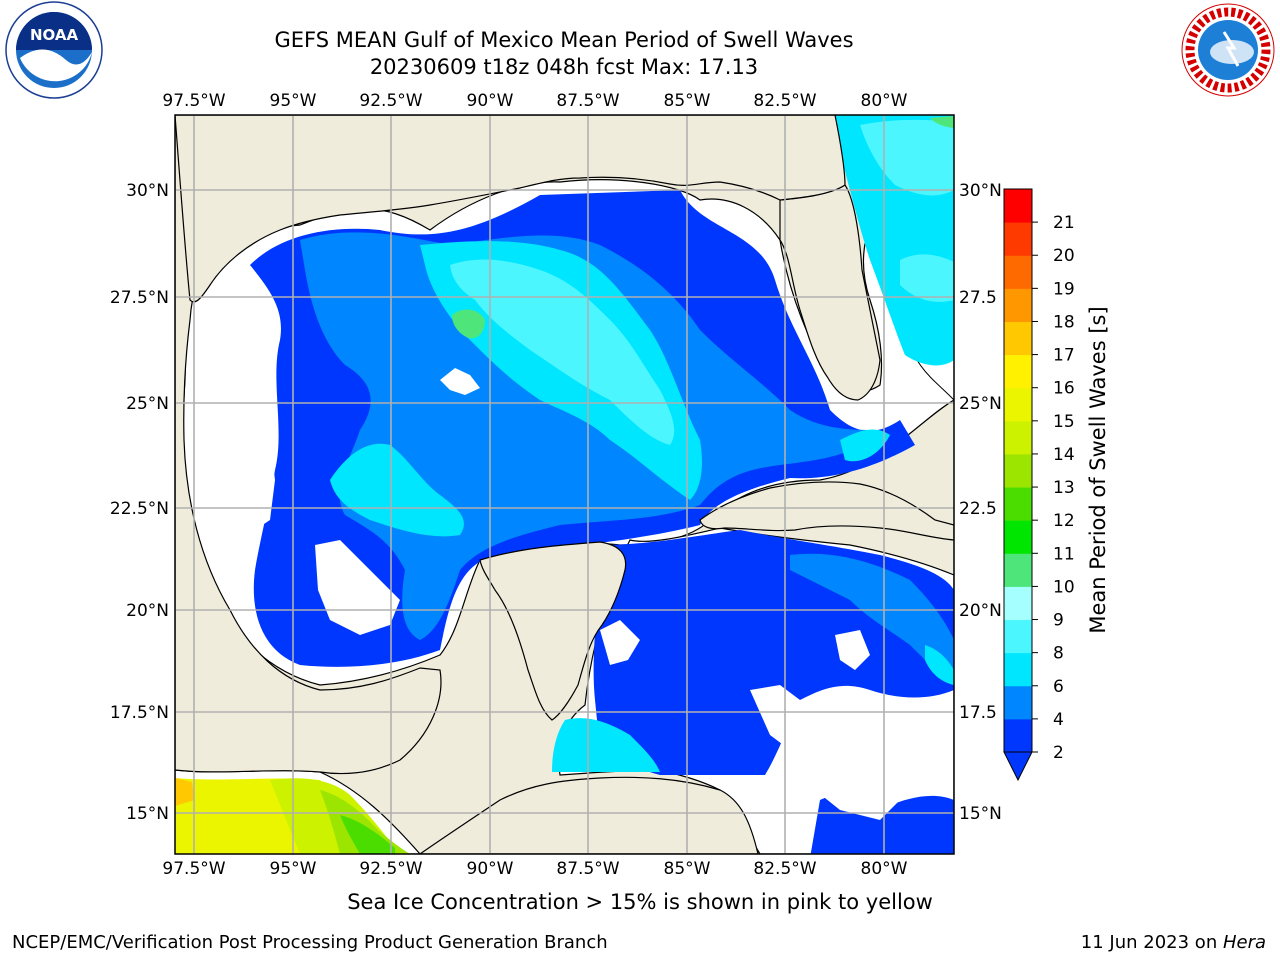 The width and height of the screenshot is (1280, 960). I want to click on colorbar-tick-label: 20, so click(1064, 256).